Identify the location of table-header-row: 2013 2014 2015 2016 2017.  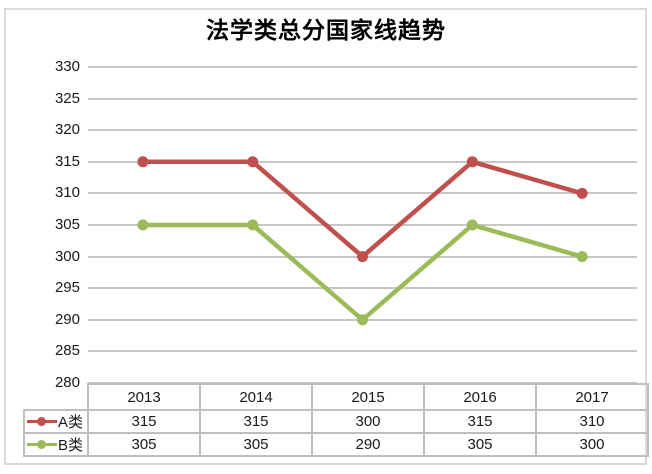
(336, 397).